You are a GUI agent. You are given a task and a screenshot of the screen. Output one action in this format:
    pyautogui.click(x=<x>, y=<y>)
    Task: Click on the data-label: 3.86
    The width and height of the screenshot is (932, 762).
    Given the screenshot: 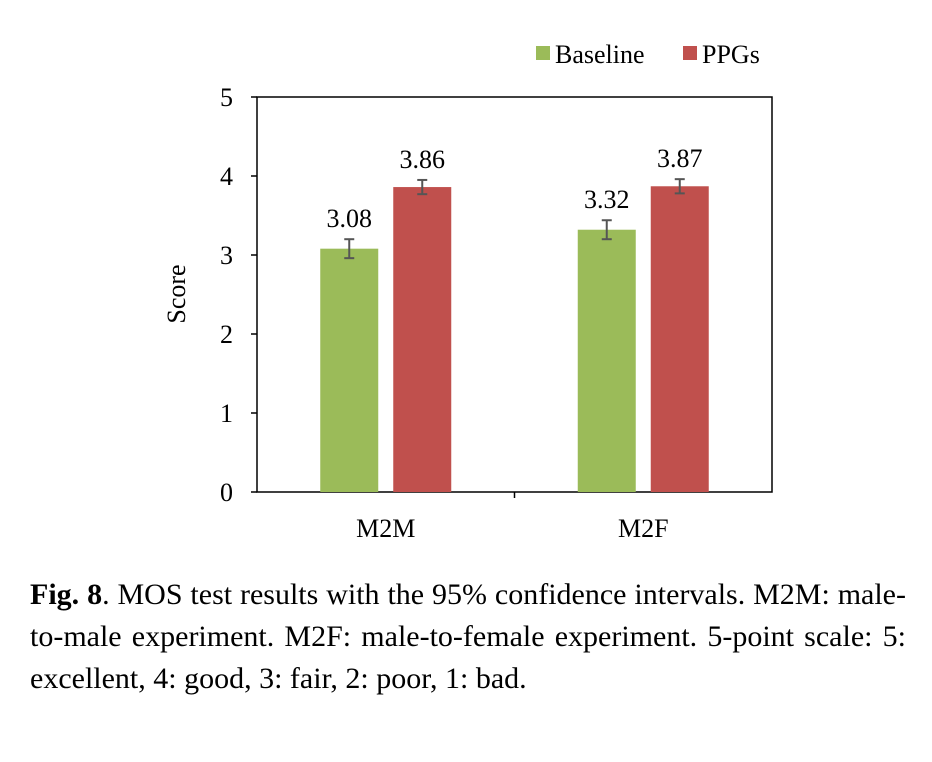 What is the action you would take?
    pyautogui.click(x=423, y=159)
    